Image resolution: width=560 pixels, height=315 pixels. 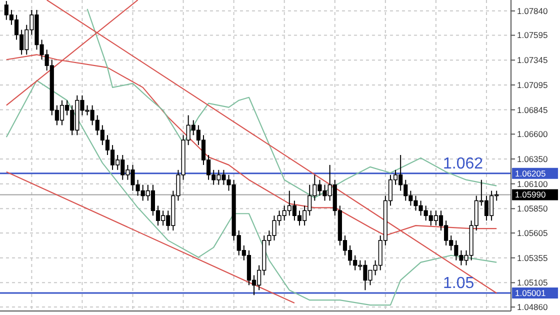 What do you see at coordinates (463, 163) in the screenshot?
I see `annotation: 1.062` at bounding box center [463, 163].